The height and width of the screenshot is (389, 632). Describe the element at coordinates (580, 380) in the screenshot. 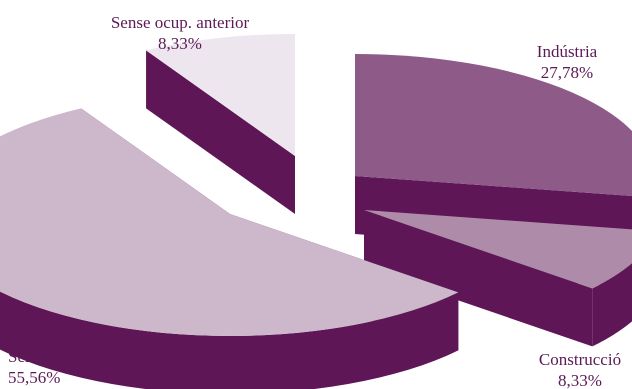

I see `label-construccio-value: 8,33%` at that location.